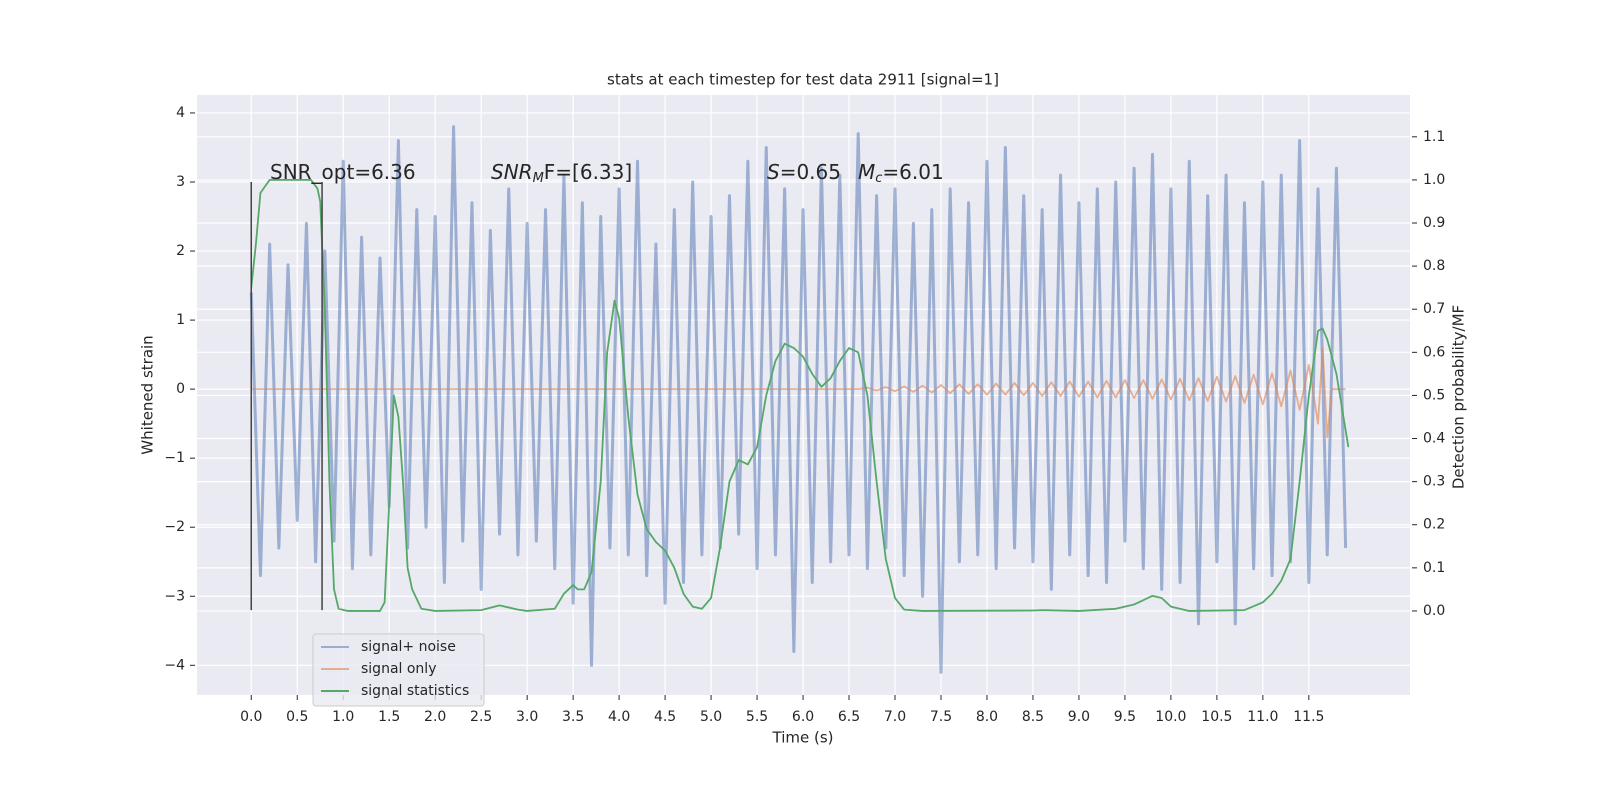  What do you see at coordinates (1216, 717) in the screenshot?
I see `x-tick-label: 10.5` at bounding box center [1216, 717].